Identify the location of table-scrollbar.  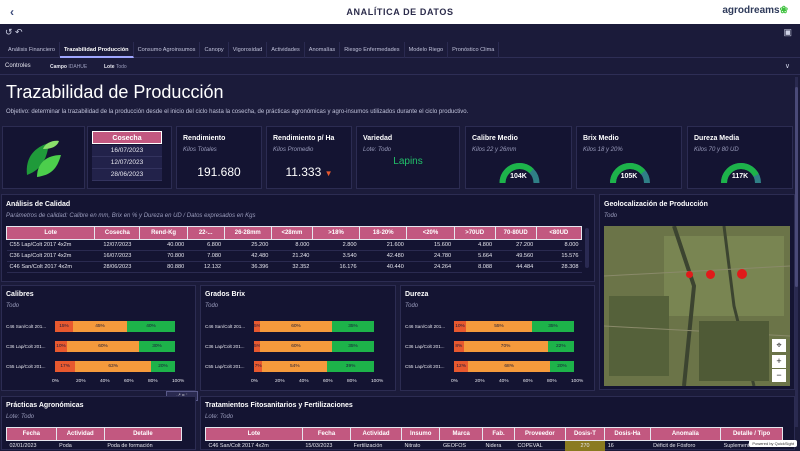
(587, 248).